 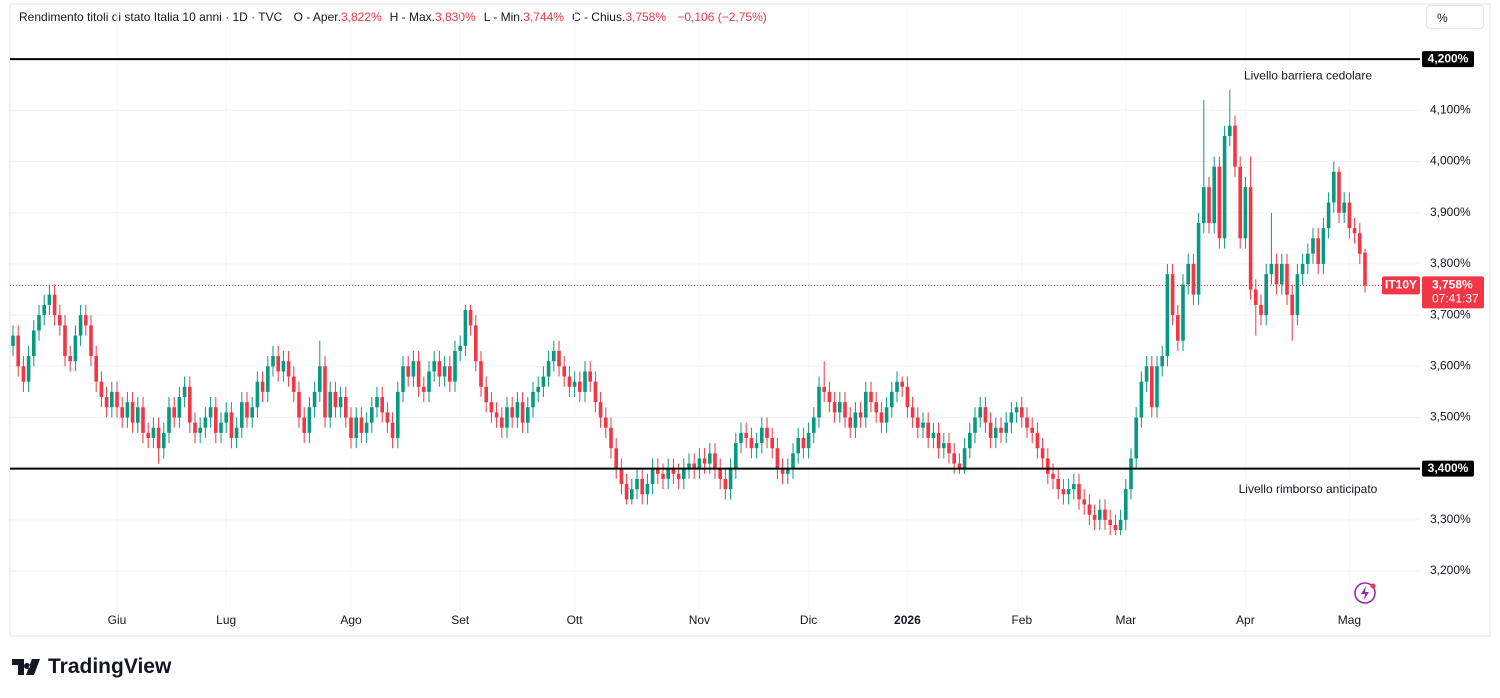 What do you see at coordinates (1455, 17) in the screenshot?
I see `unit-button: %` at bounding box center [1455, 17].